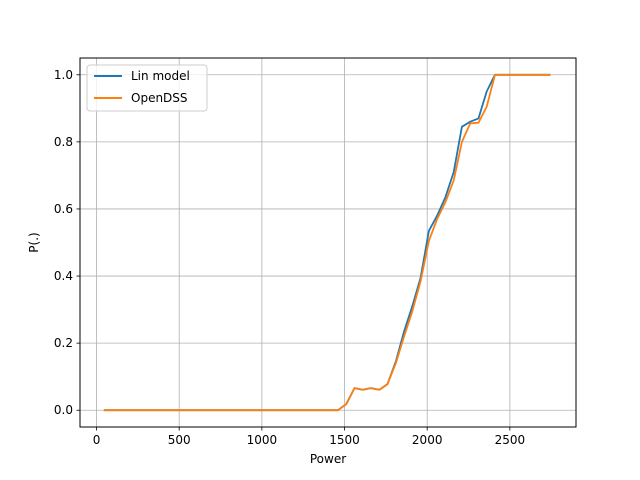  I want to click on x-tick-label: 2500, so click(510, 440).